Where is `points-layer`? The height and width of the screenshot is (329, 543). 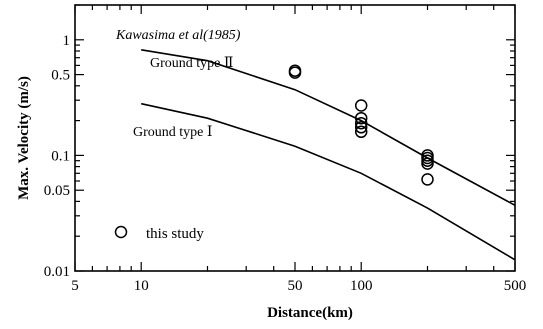
points-layer is located at coordinates (361, 125).